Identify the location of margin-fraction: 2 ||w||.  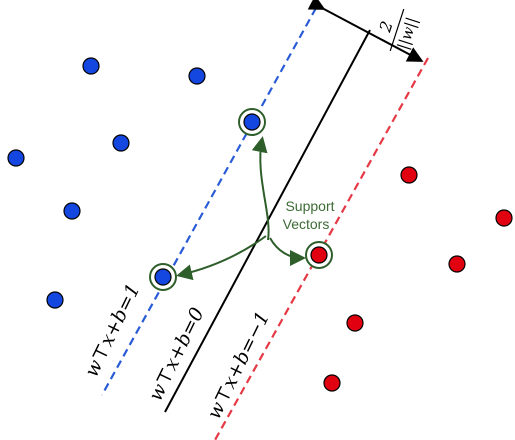
(398, 30).